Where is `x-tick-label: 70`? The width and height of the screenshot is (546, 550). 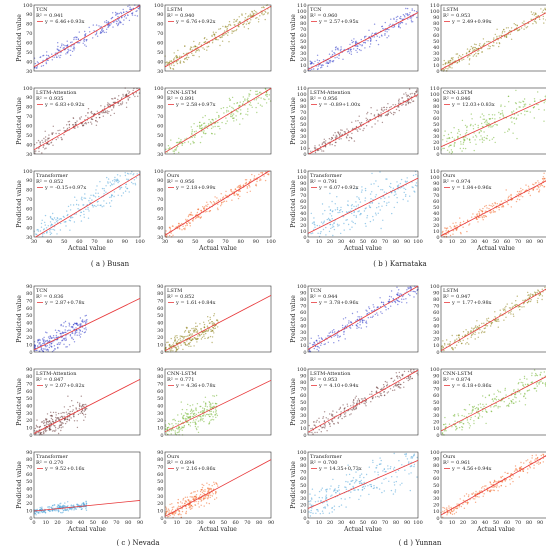 x-tick-label: 70 is located at coordinates (518, 242).